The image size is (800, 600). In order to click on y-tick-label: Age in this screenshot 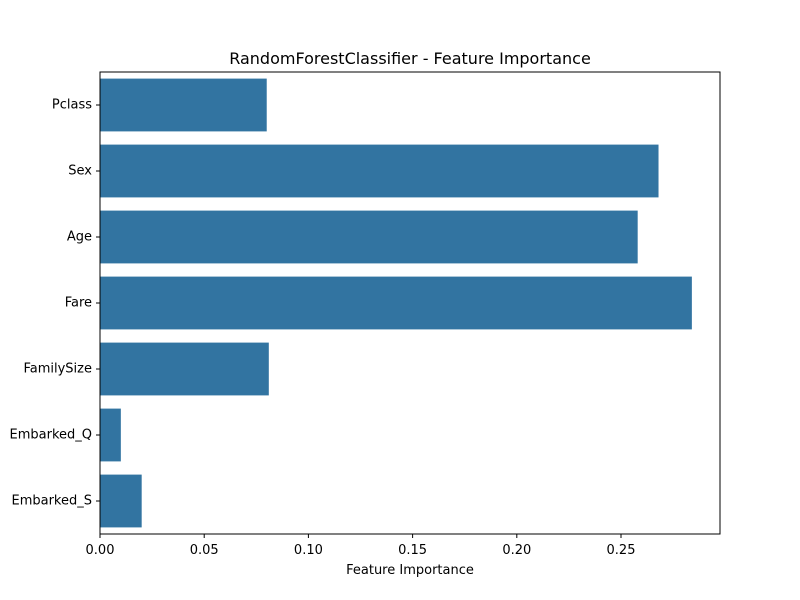, I will do `click(79, 237)`.